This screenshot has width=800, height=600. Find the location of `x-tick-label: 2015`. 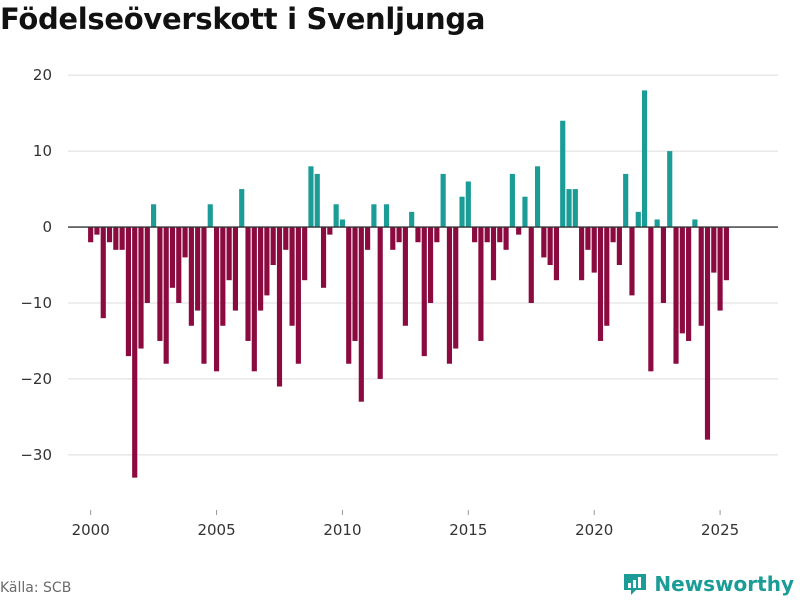

x-tick-label: 2015 is located at coordinates (468, 530).